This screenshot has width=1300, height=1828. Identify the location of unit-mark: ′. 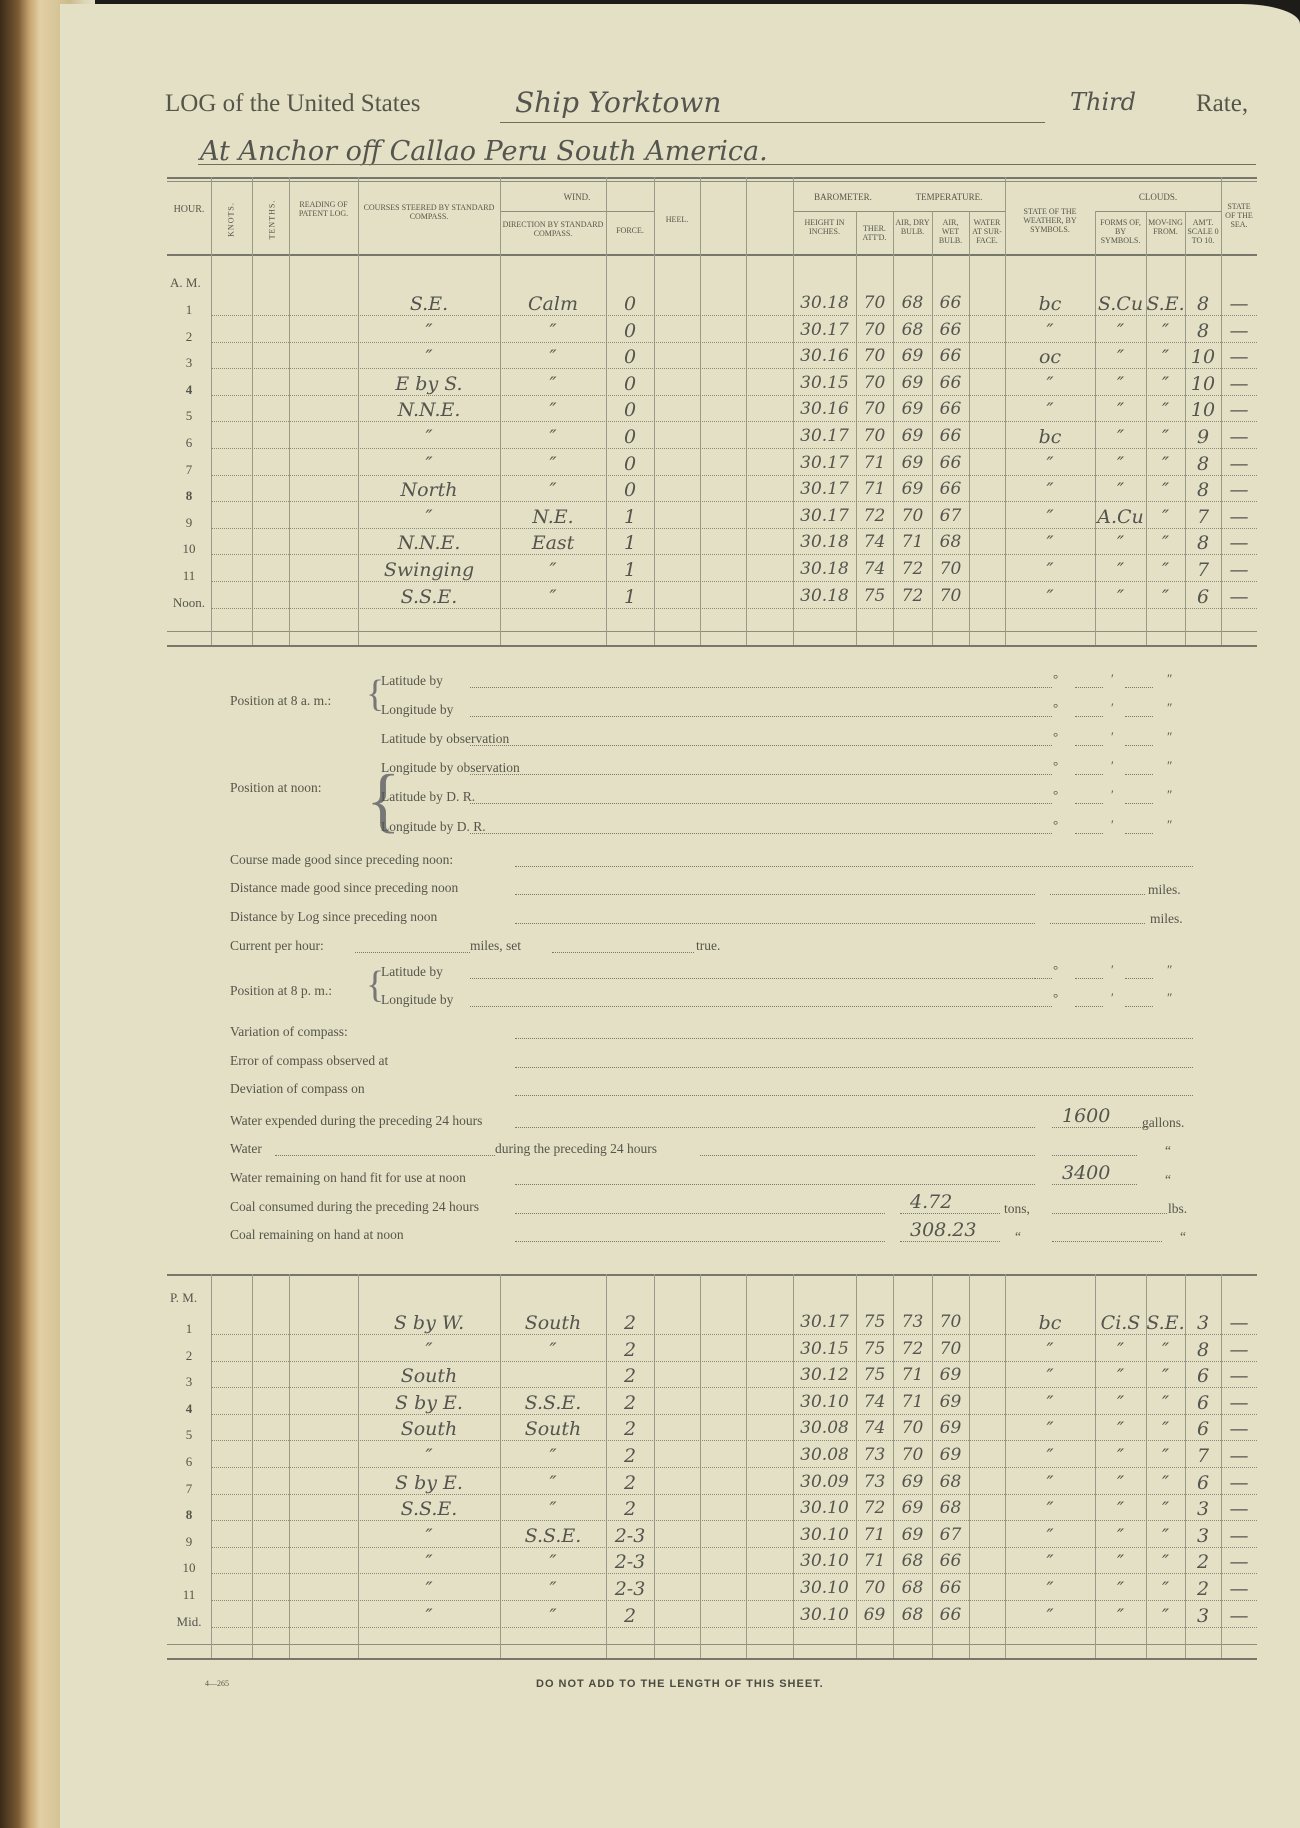
(1112, 707).